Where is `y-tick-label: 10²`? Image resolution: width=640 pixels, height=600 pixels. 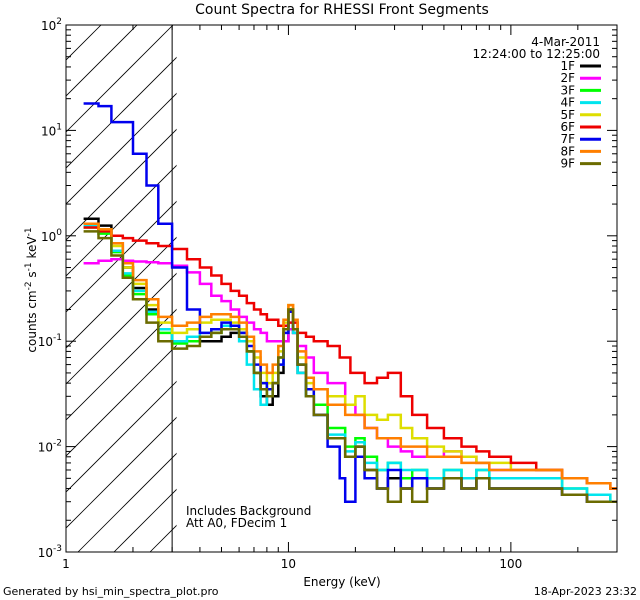 y-tick-label: 10² is located at coordinates (51, 25).